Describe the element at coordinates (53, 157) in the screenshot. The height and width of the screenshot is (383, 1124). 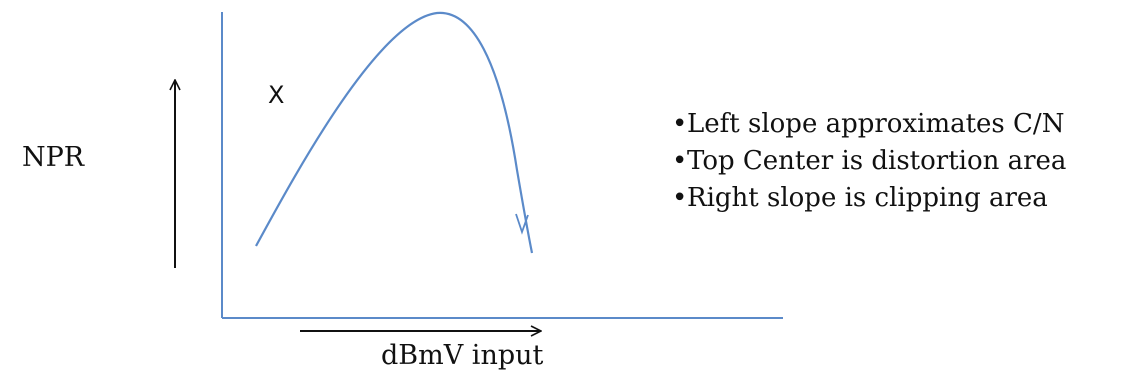
I see `y-axis-label: NPR` at that location.